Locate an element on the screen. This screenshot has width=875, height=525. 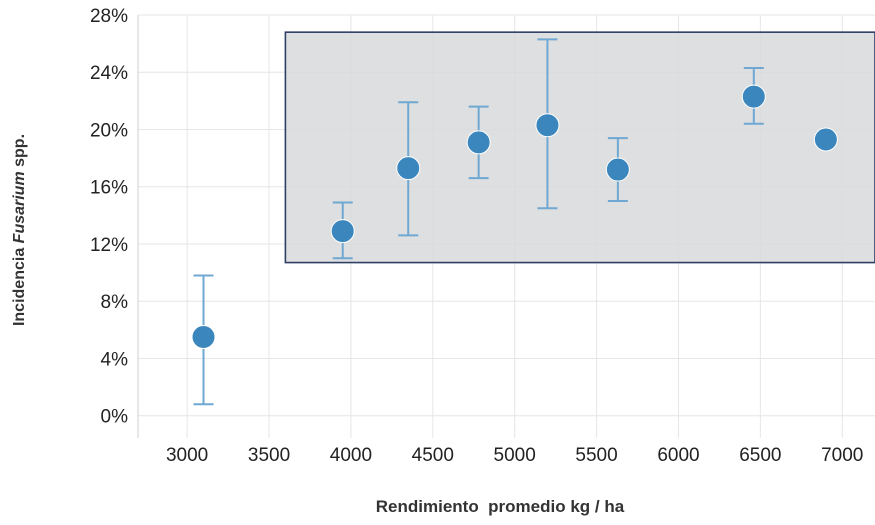
y-axis-label: Incidencia Fusarium spp. is located at coordinates (19, 230).